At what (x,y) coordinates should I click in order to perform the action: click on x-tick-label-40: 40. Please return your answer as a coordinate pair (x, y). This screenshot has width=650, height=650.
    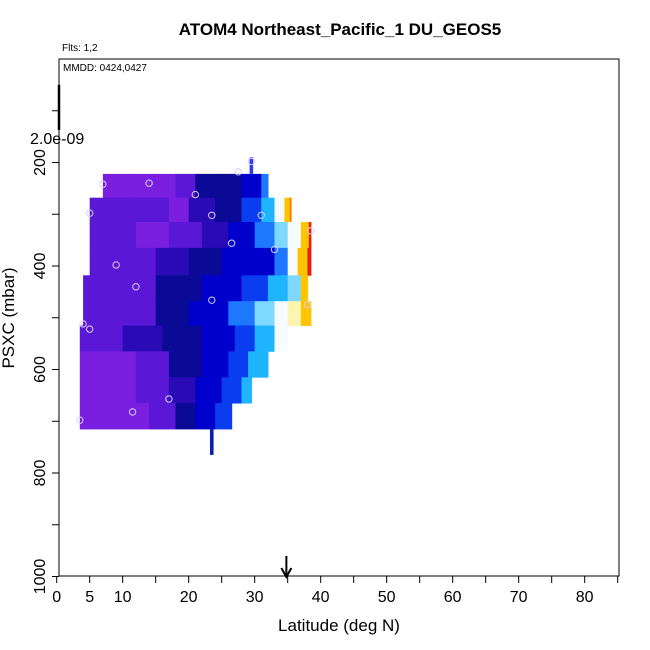
    Looking at the image, I should click on (321, 597).